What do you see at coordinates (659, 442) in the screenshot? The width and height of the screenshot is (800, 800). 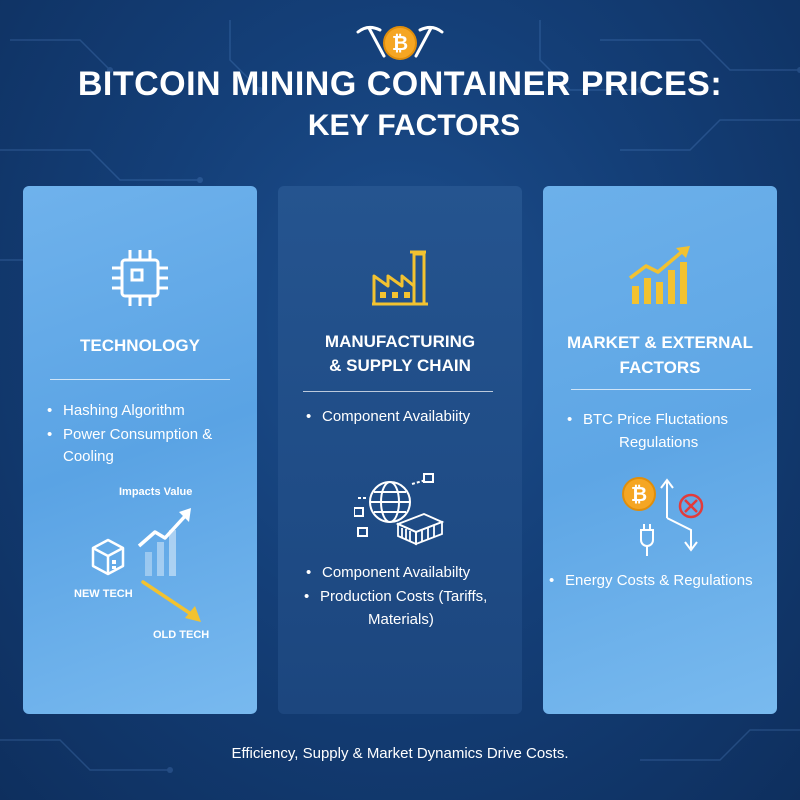 I see `market-bullet-top-cont: Regulations` at bounding box center [659, 442].